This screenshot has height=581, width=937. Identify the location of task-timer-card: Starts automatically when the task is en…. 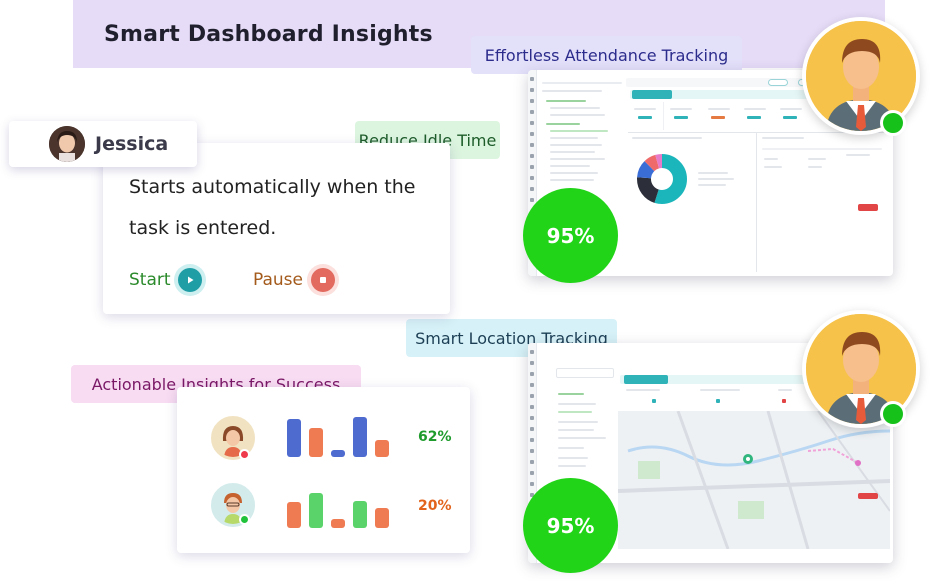
(276, 228).